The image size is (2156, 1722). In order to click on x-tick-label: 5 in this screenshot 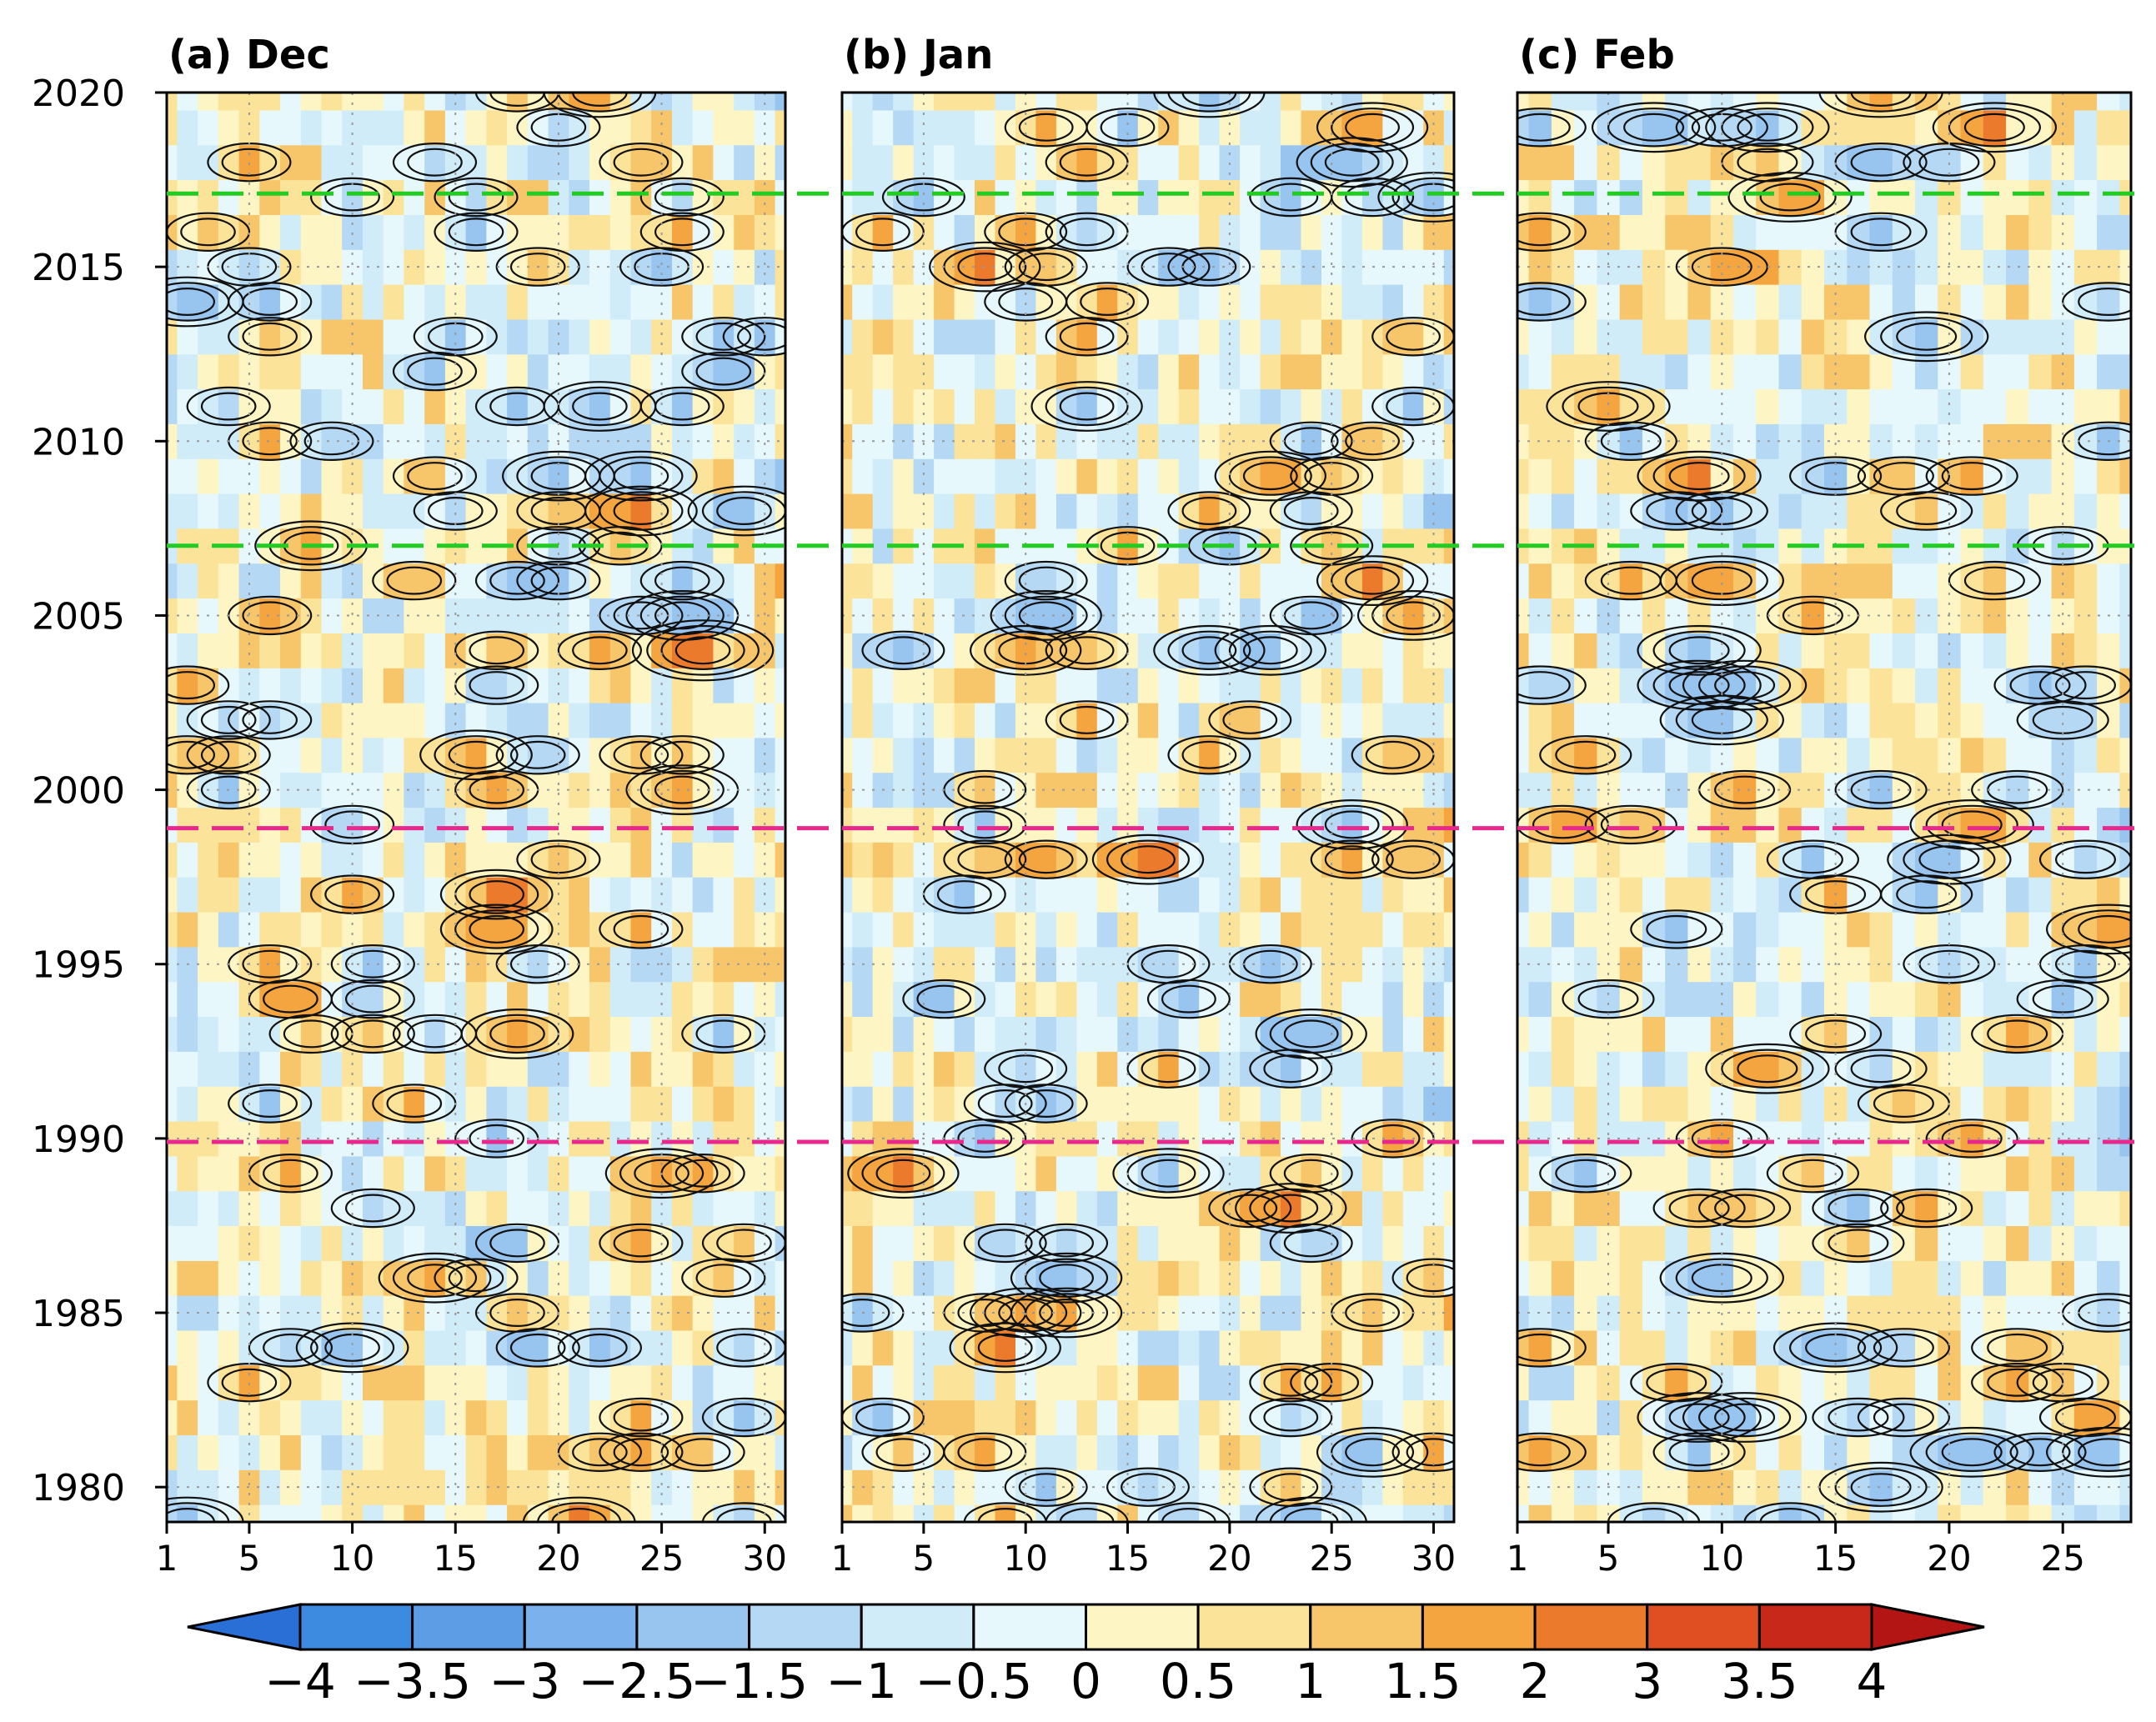, I will do `click(924, 1558)`.